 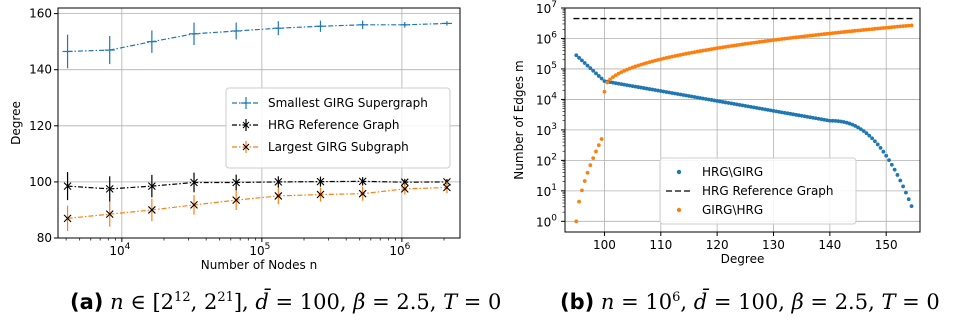 What do you see at coordinates (334, 125) in the screenshot?
I see `legend-label: HRG Reference Graph` at bounding box center [334, 125].